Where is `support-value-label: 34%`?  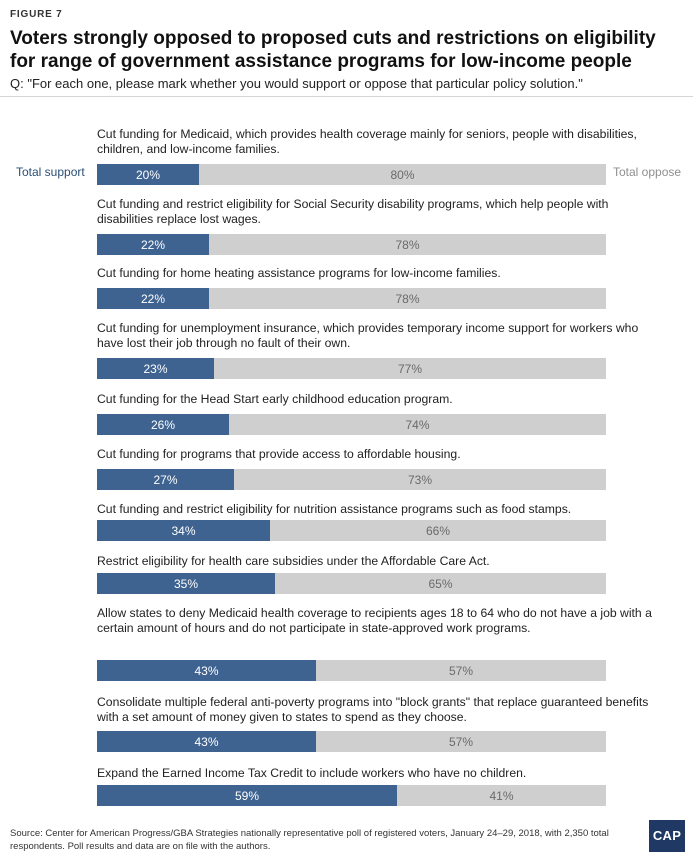
support-value-label: 34% is located at coordinates (183, 531).